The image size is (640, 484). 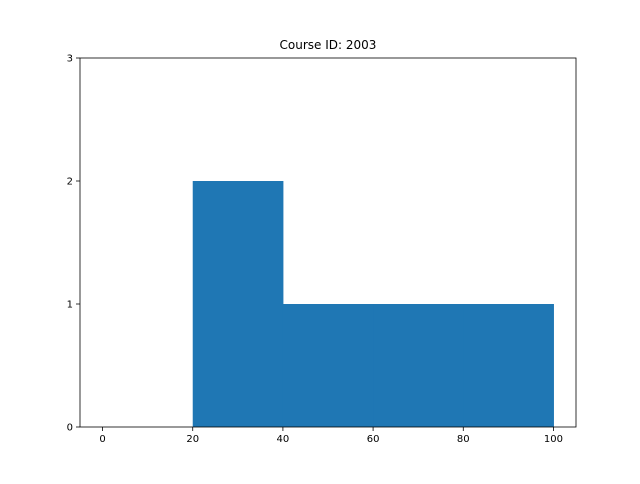 What do you see at coordinates (70, 428) in the screenshot?
I see `y-tick-label-0: 0` at bounding box center [70, 428].